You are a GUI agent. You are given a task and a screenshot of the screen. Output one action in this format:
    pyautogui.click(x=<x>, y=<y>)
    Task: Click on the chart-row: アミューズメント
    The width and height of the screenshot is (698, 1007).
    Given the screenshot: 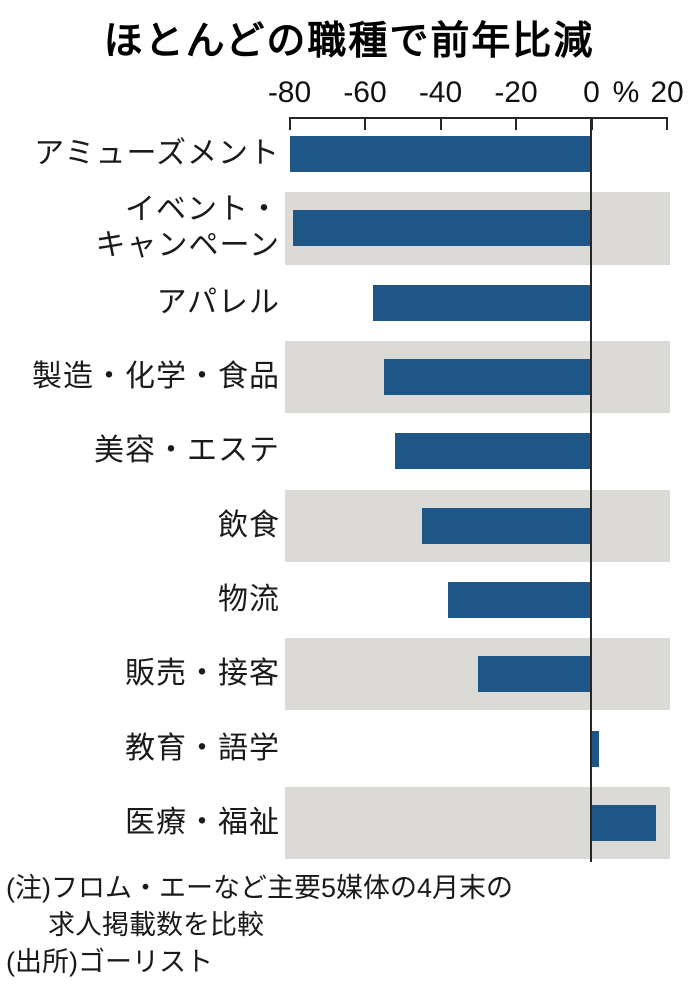 What is the action you would take?
    pyautogui.click(x=349, y=154)
    